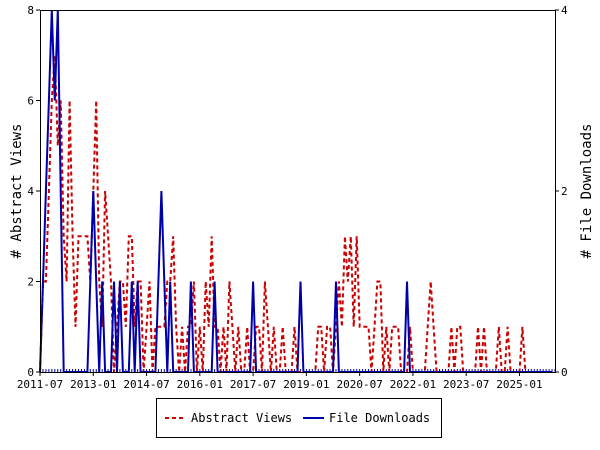 This screenshot has height=450, width=600. I want to click on y-axis-left: 0 2 4 6 8, so click(33, 191).